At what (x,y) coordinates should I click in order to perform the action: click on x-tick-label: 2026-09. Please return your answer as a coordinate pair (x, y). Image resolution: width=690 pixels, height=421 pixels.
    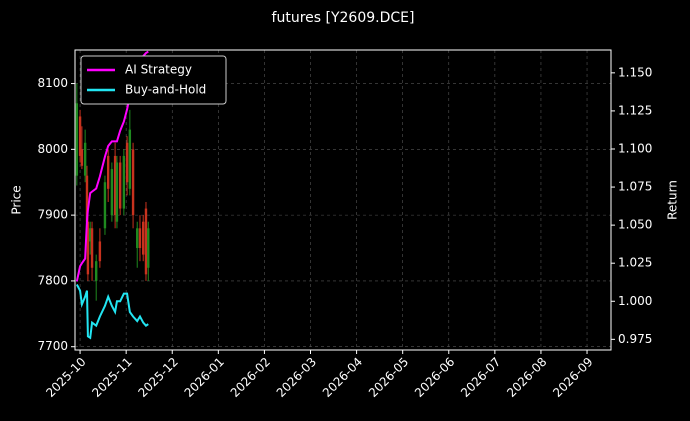
    Looking at the image, I should click on (572, 377).